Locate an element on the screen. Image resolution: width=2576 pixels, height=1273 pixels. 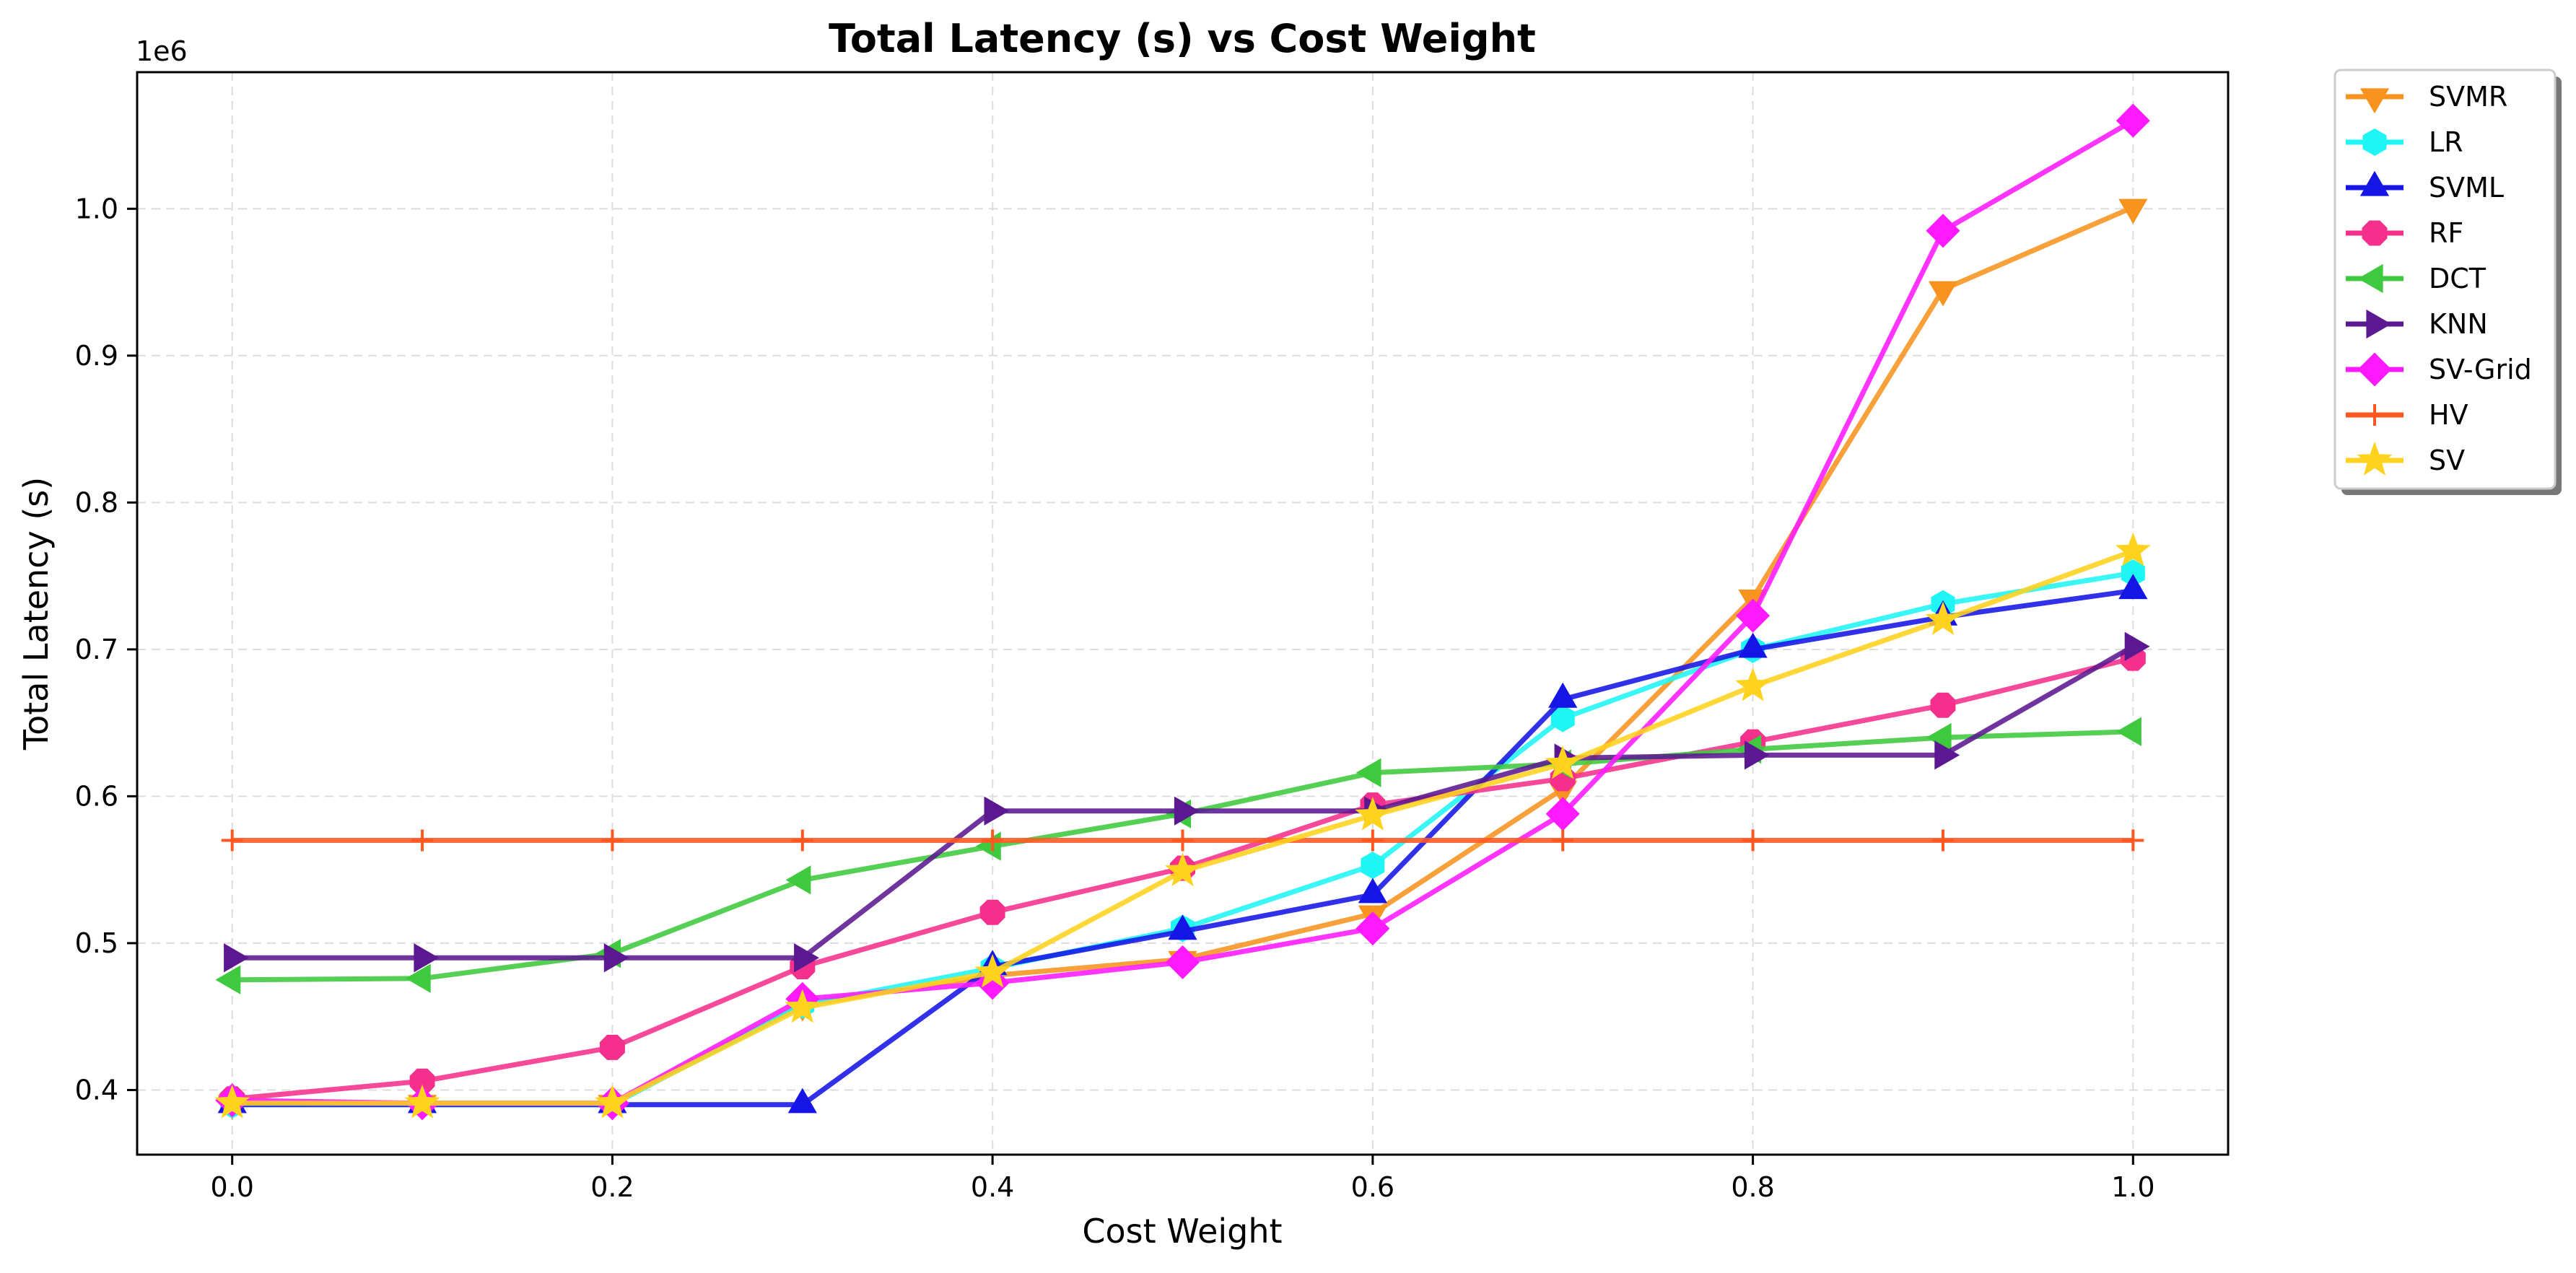
x-tick-label: 0.8 is located at coordinates (1752, 1187).